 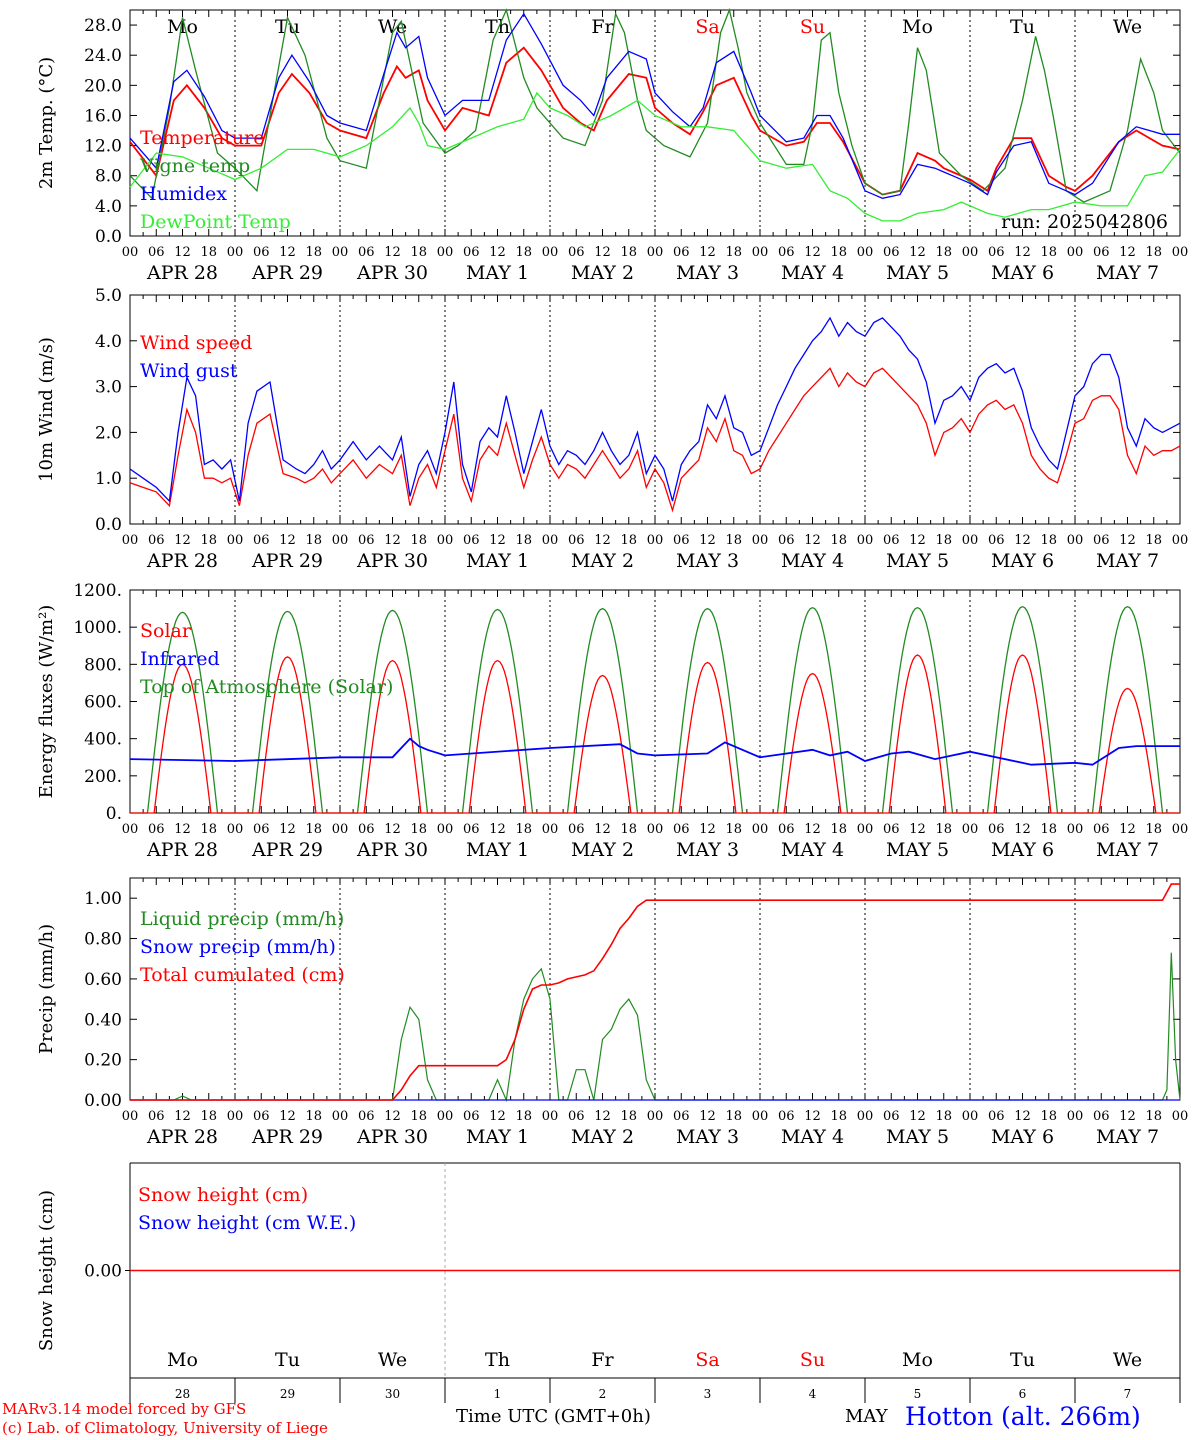 I want to click on weekday-label: Mo, so click(x=182, y=27).